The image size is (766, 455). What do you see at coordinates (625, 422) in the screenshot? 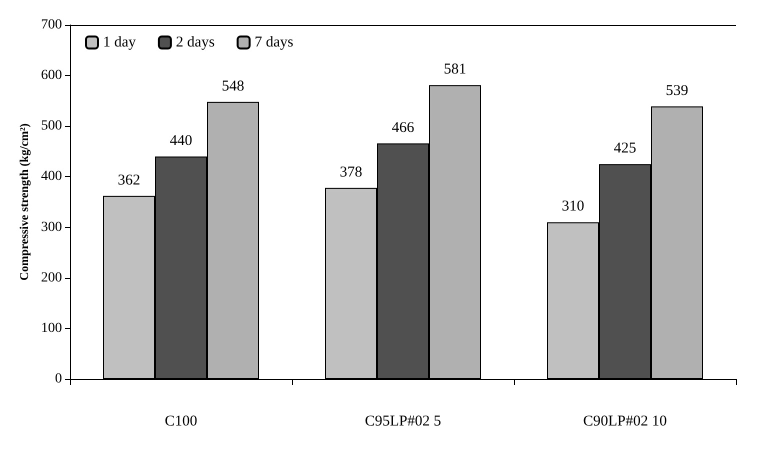
I see `x-tick-label: C90LP#02 10` at bounding box center [625, 422].